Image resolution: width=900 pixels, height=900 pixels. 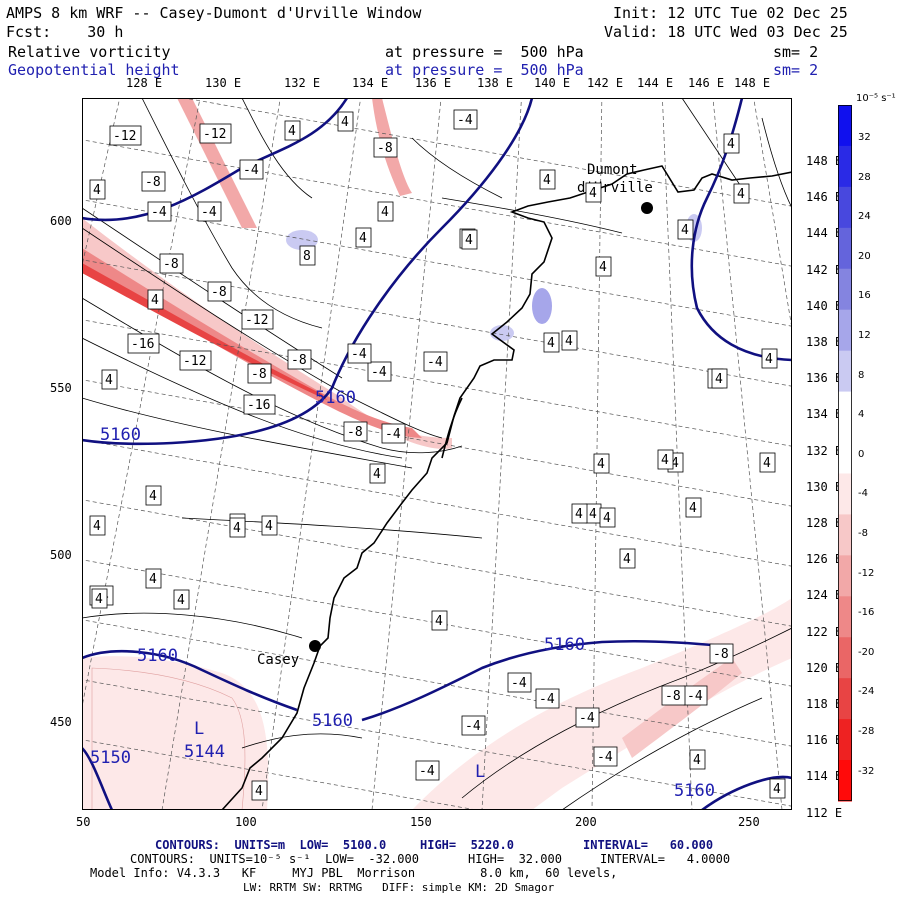 I want to click on top-lon-label: 128 E, so click(x=144, y=83).